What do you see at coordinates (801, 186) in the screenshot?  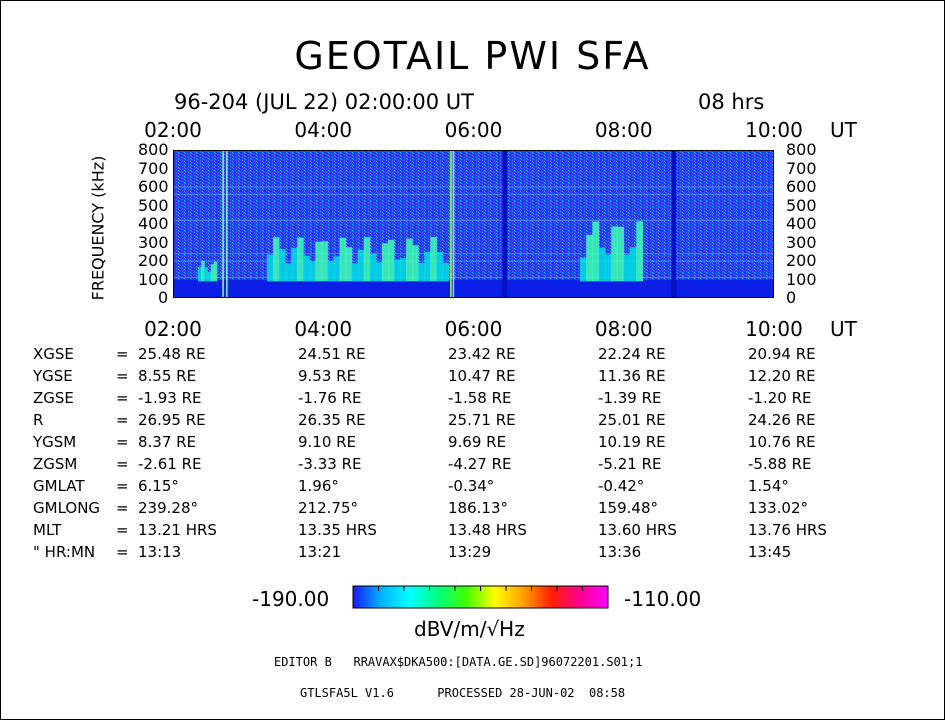 I see `right-y-tick: 600` at bounding box center [801, 186].